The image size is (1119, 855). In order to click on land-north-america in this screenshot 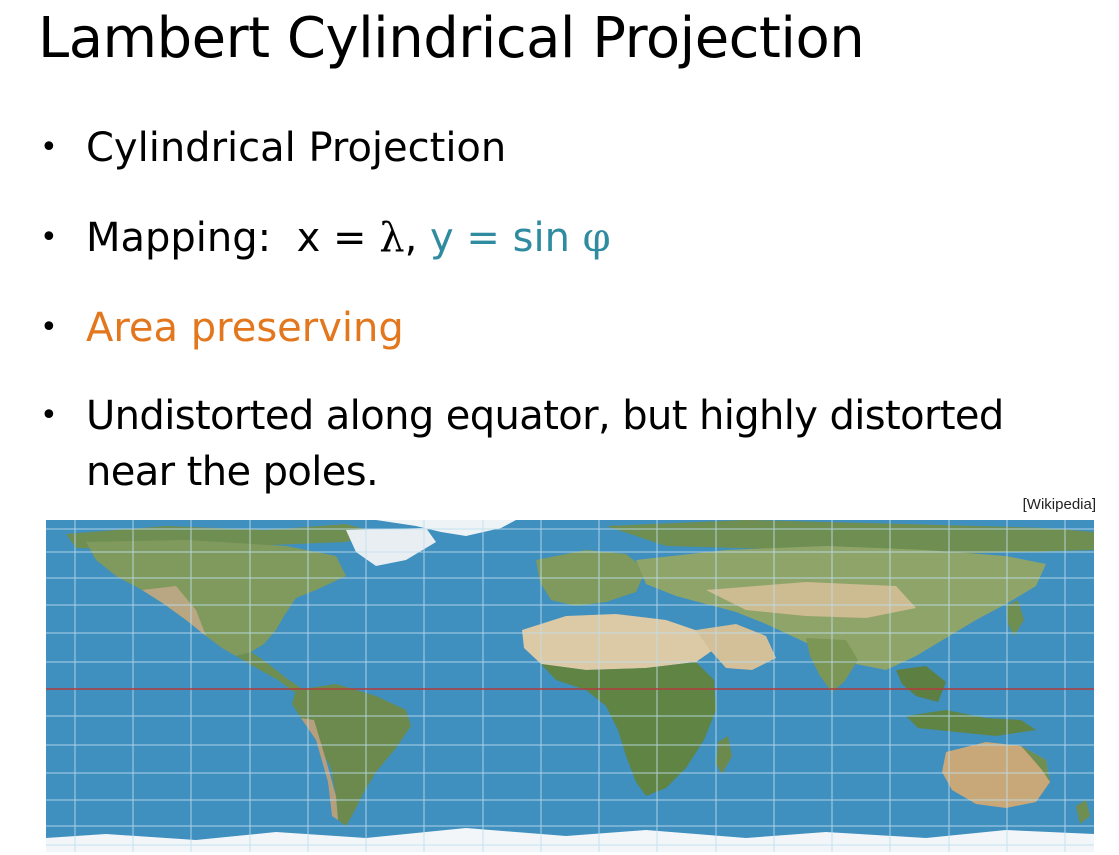, I will do `click(216, 598)`.